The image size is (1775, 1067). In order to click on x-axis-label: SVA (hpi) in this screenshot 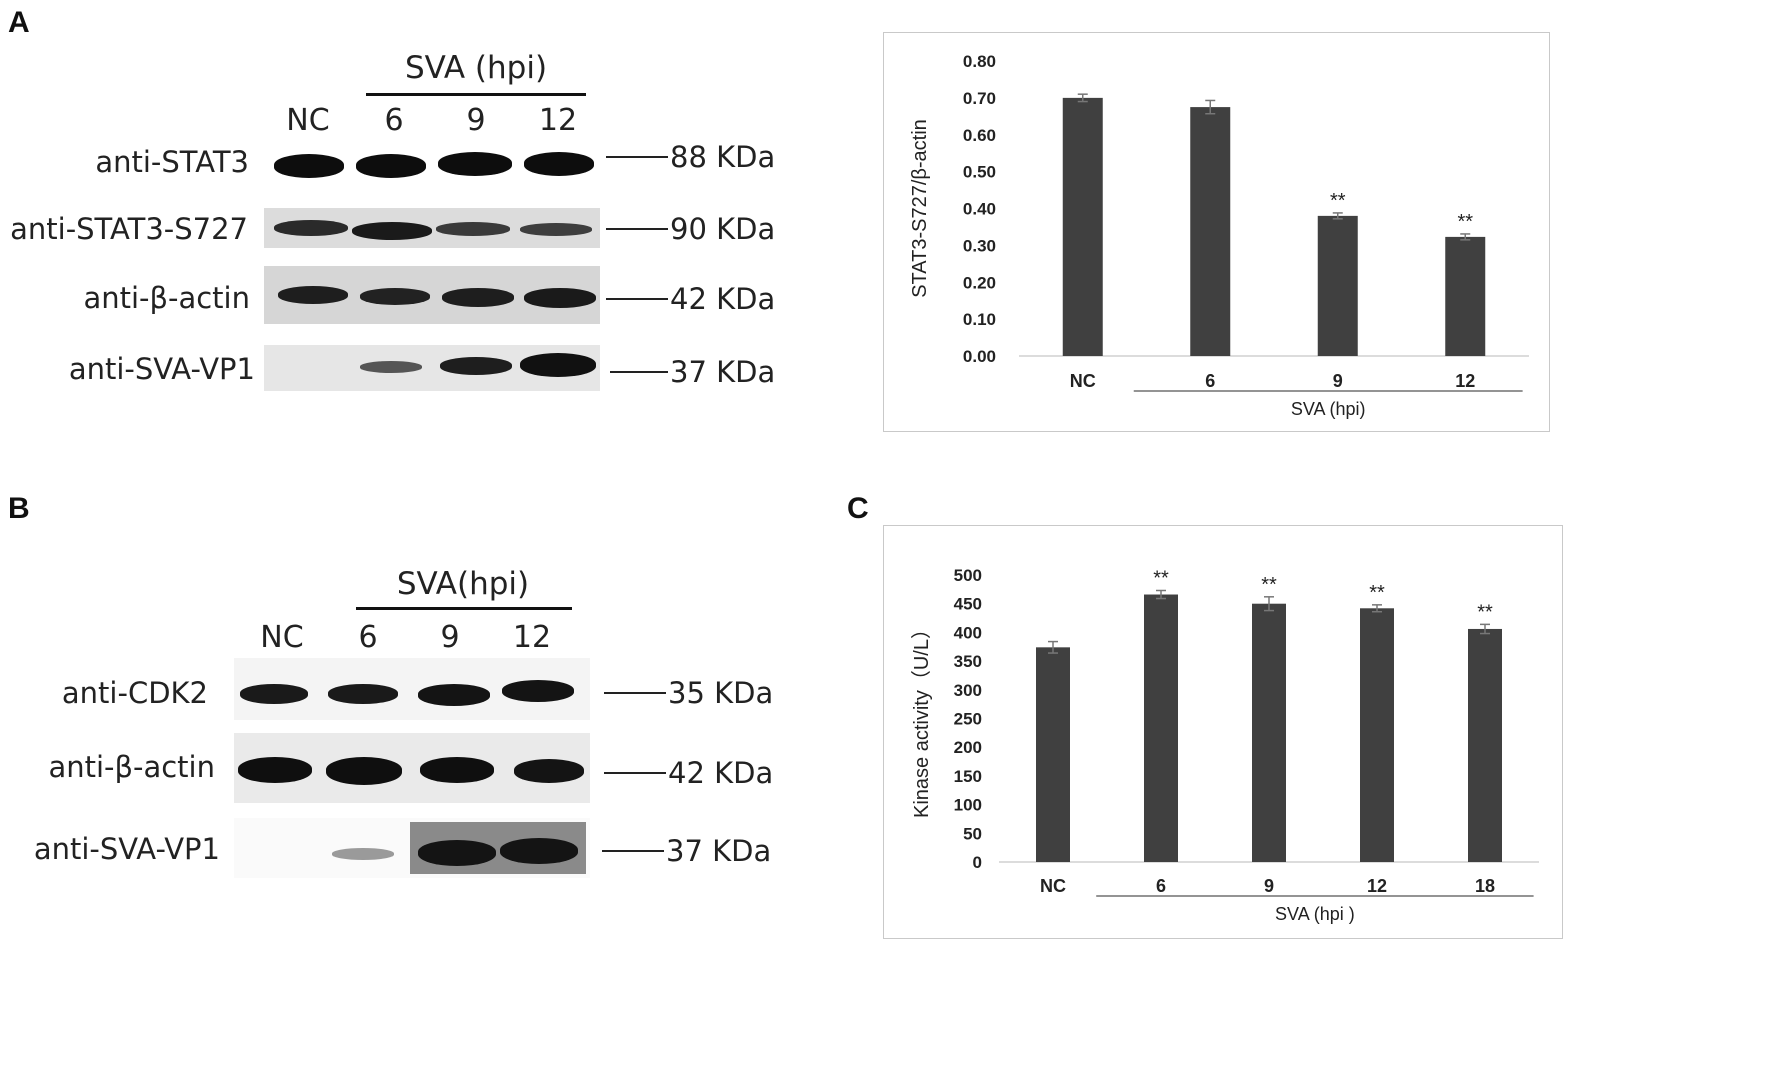, I will do `click(1328, 409)`.